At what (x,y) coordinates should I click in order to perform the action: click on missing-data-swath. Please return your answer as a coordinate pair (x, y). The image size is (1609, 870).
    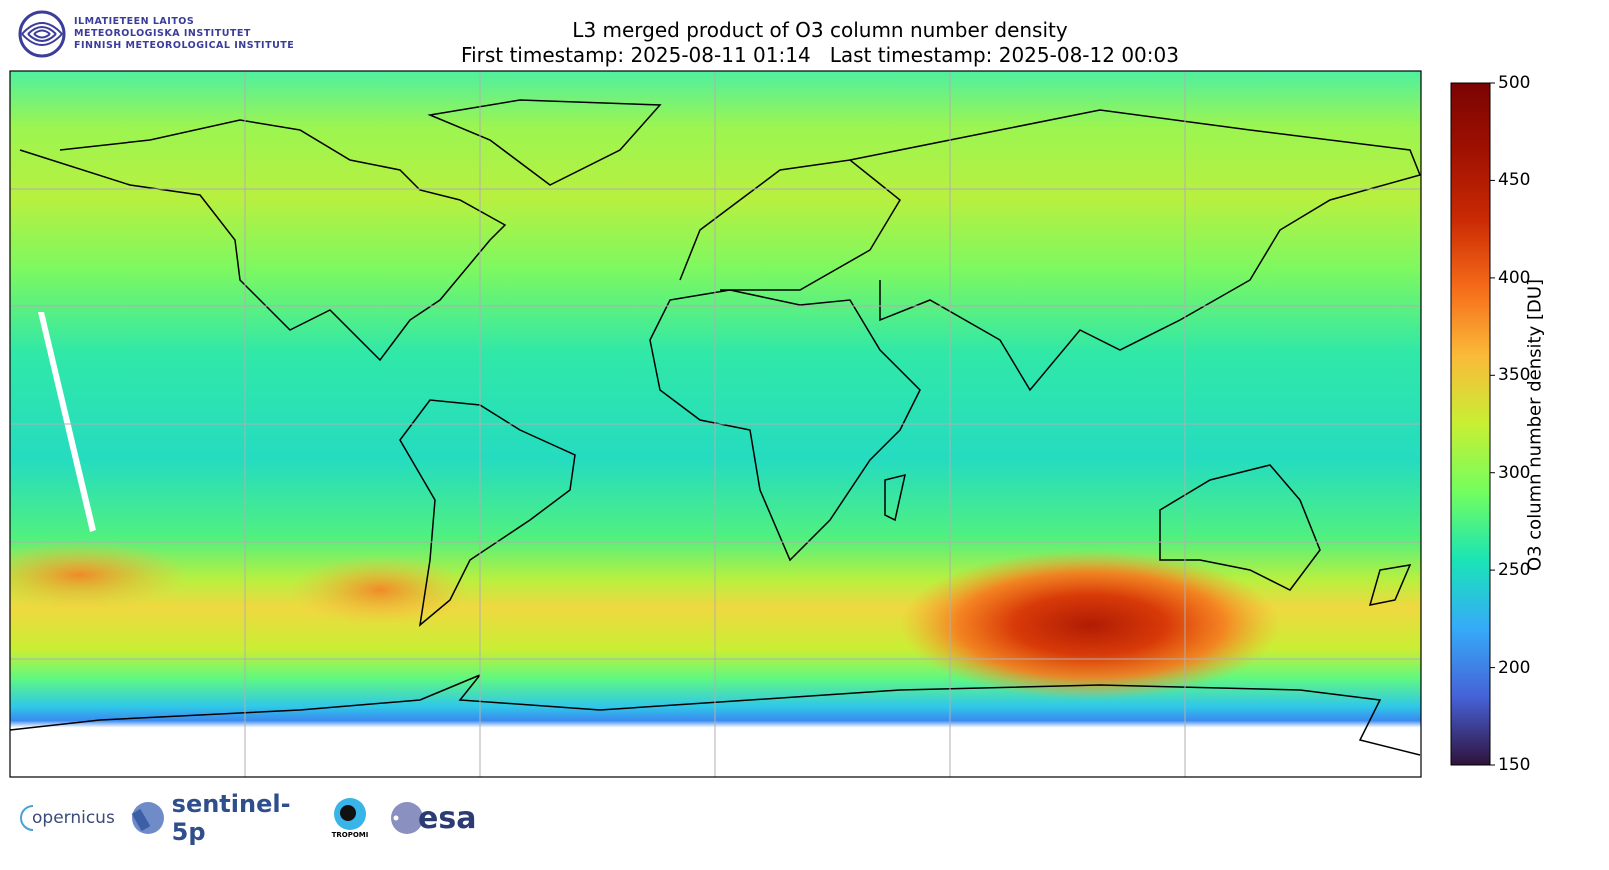
    Looking at the image, I should click on (67, 422).